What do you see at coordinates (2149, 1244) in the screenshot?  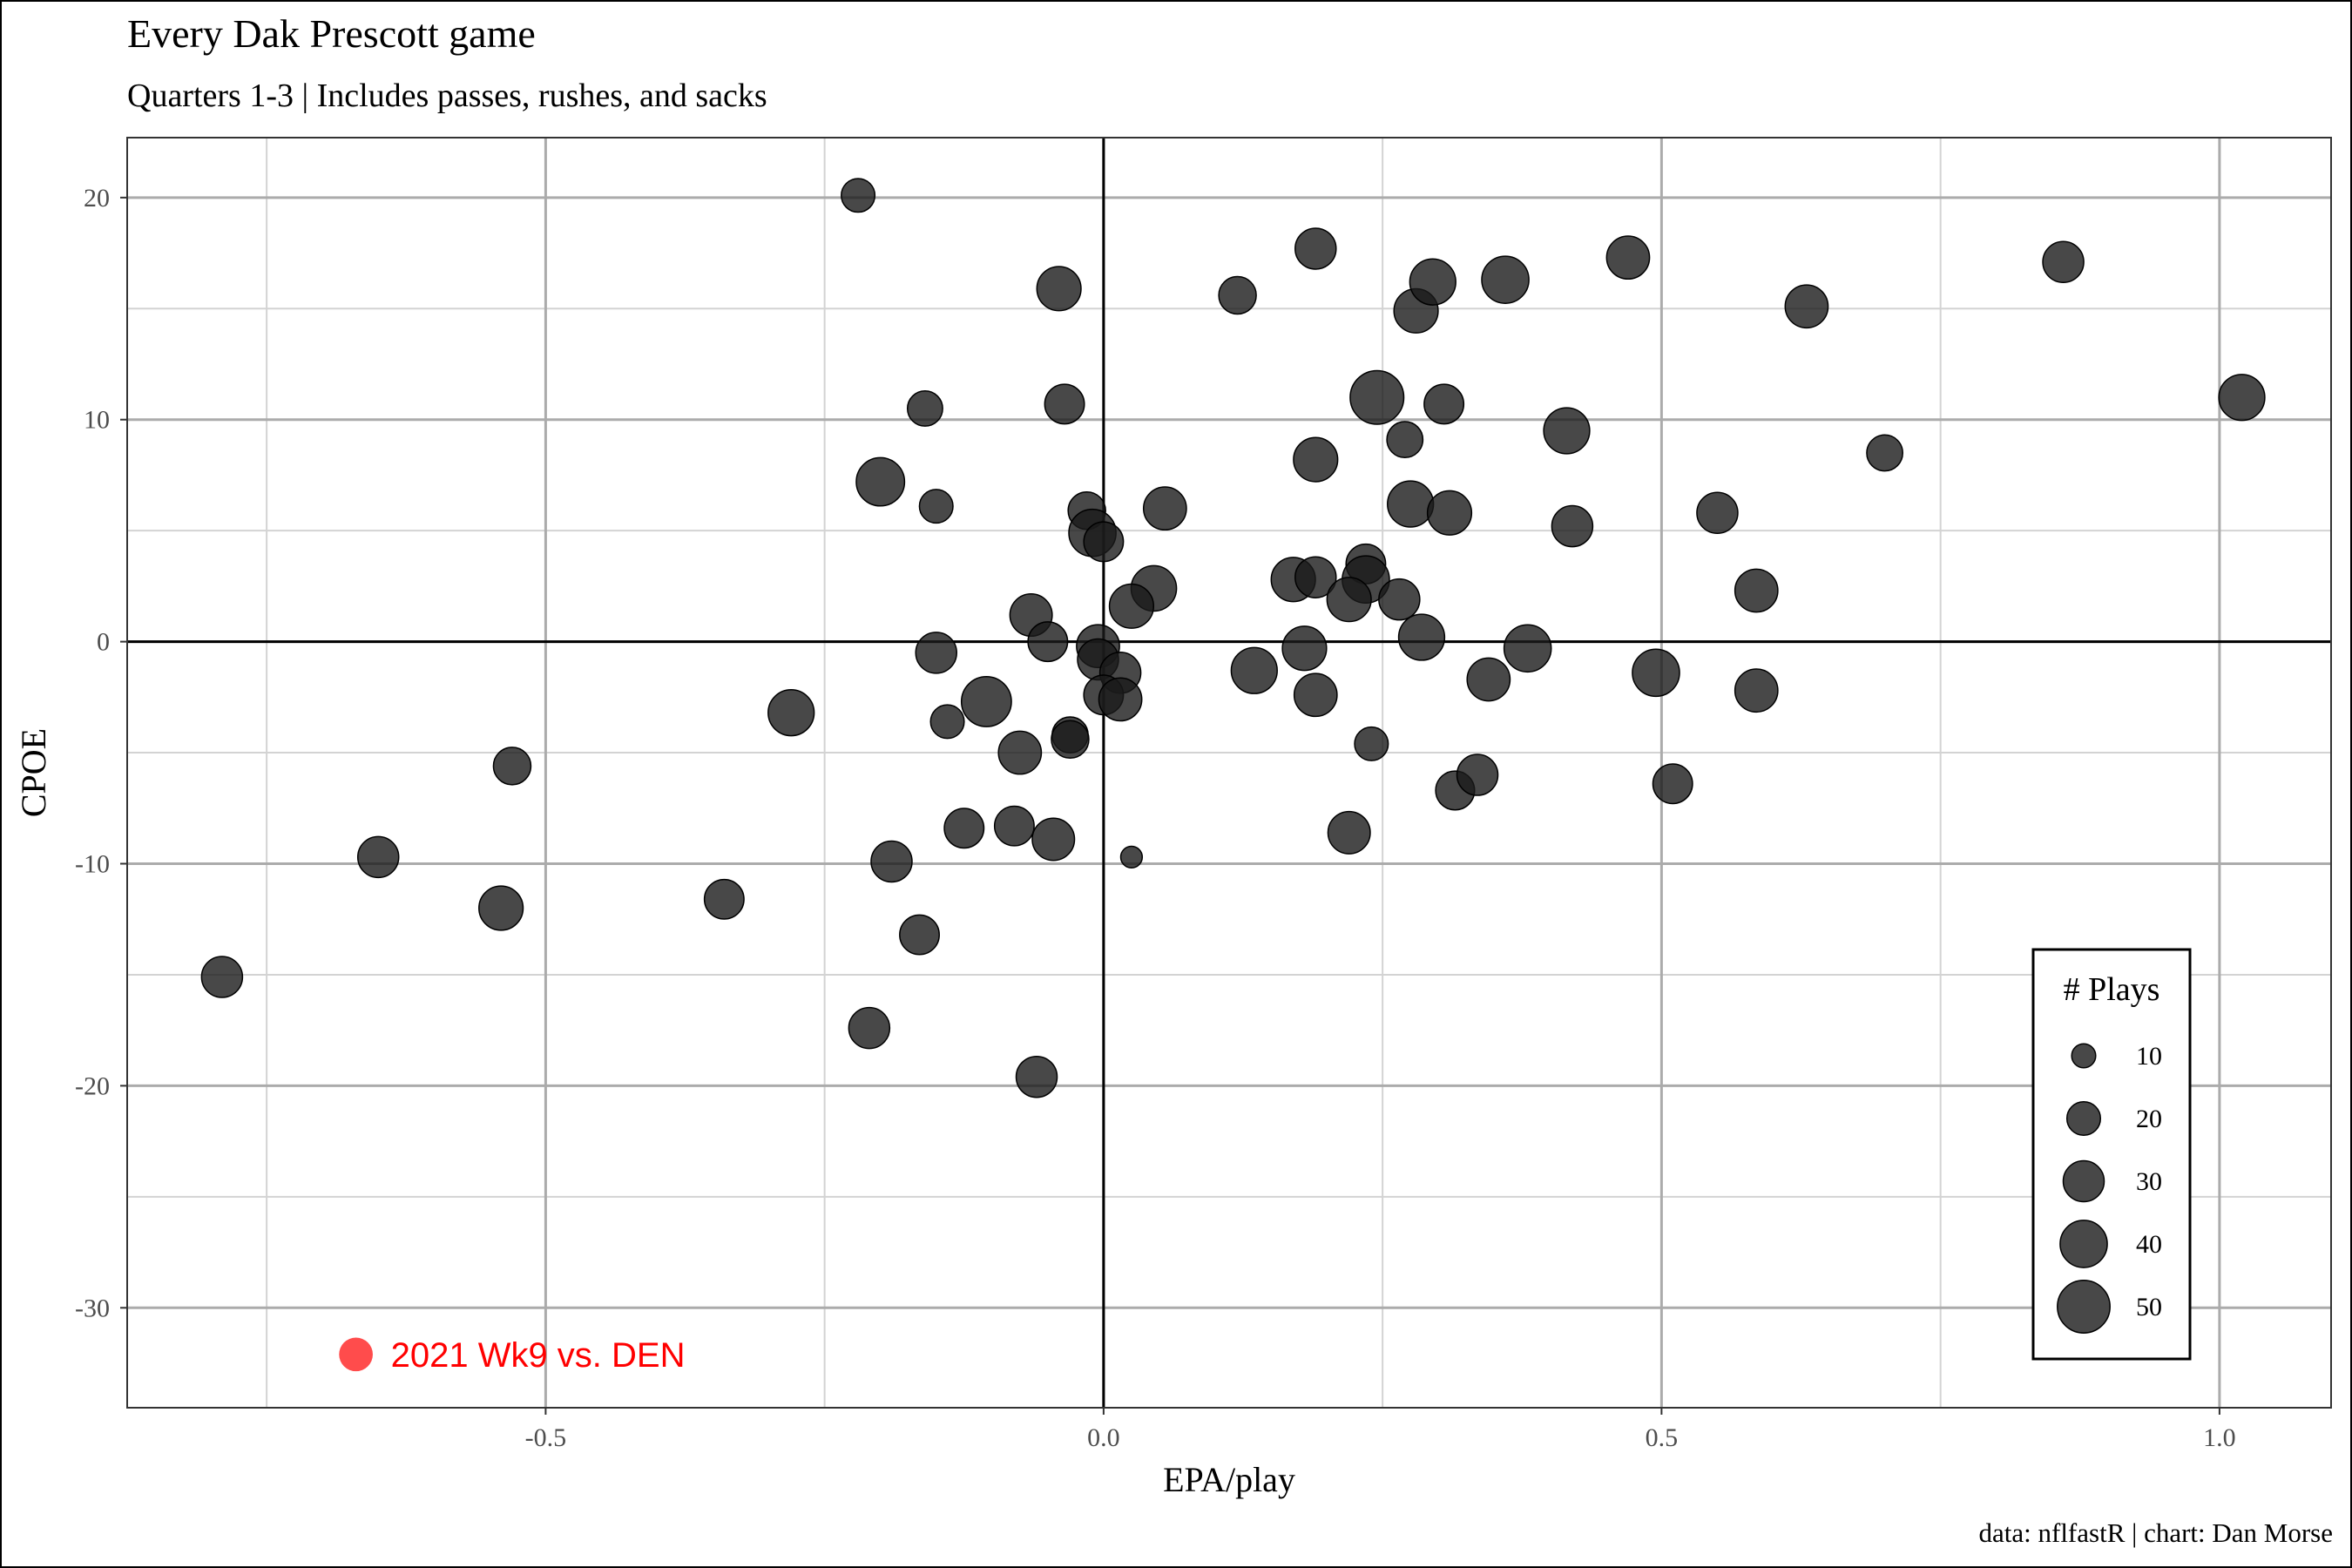 I see `legend-key-label: 40` at bounding box center [2149, 1244].